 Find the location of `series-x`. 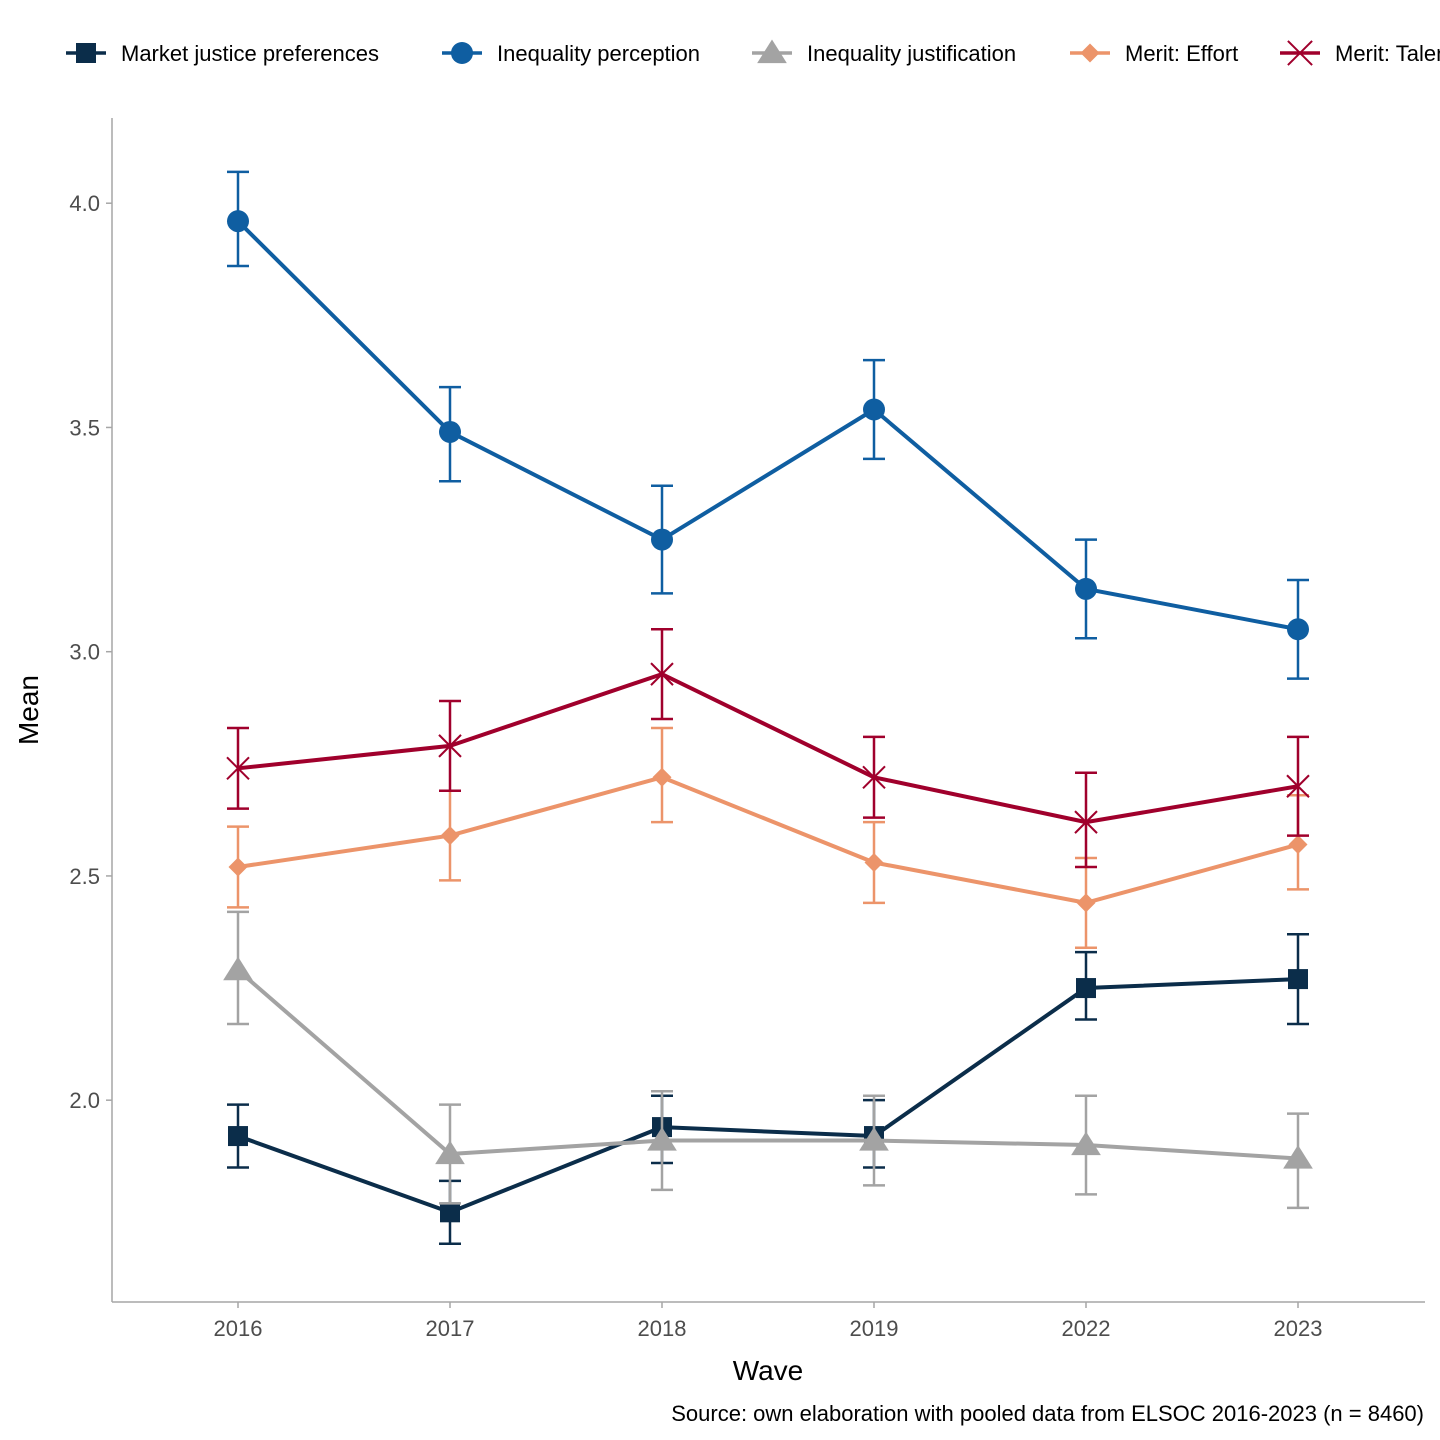

series-x is located at coordinates (768, 748).